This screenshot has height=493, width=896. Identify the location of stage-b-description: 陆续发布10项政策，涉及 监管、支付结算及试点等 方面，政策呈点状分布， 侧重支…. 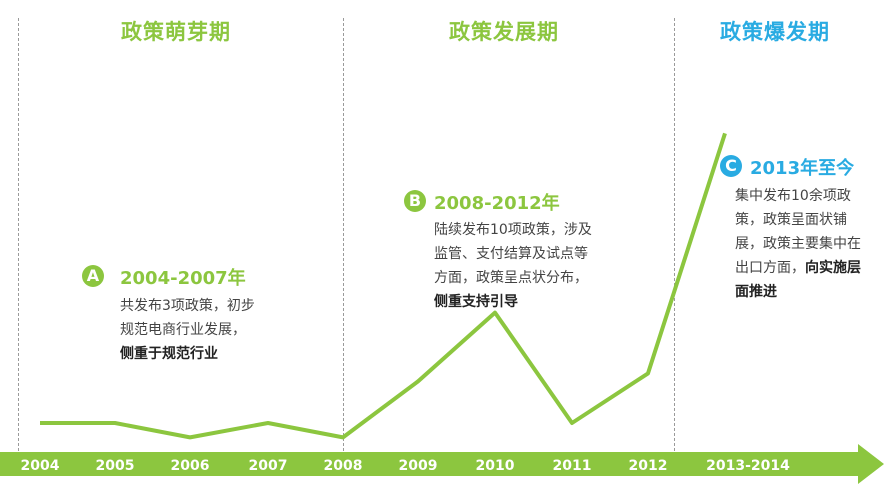
(513, 266).